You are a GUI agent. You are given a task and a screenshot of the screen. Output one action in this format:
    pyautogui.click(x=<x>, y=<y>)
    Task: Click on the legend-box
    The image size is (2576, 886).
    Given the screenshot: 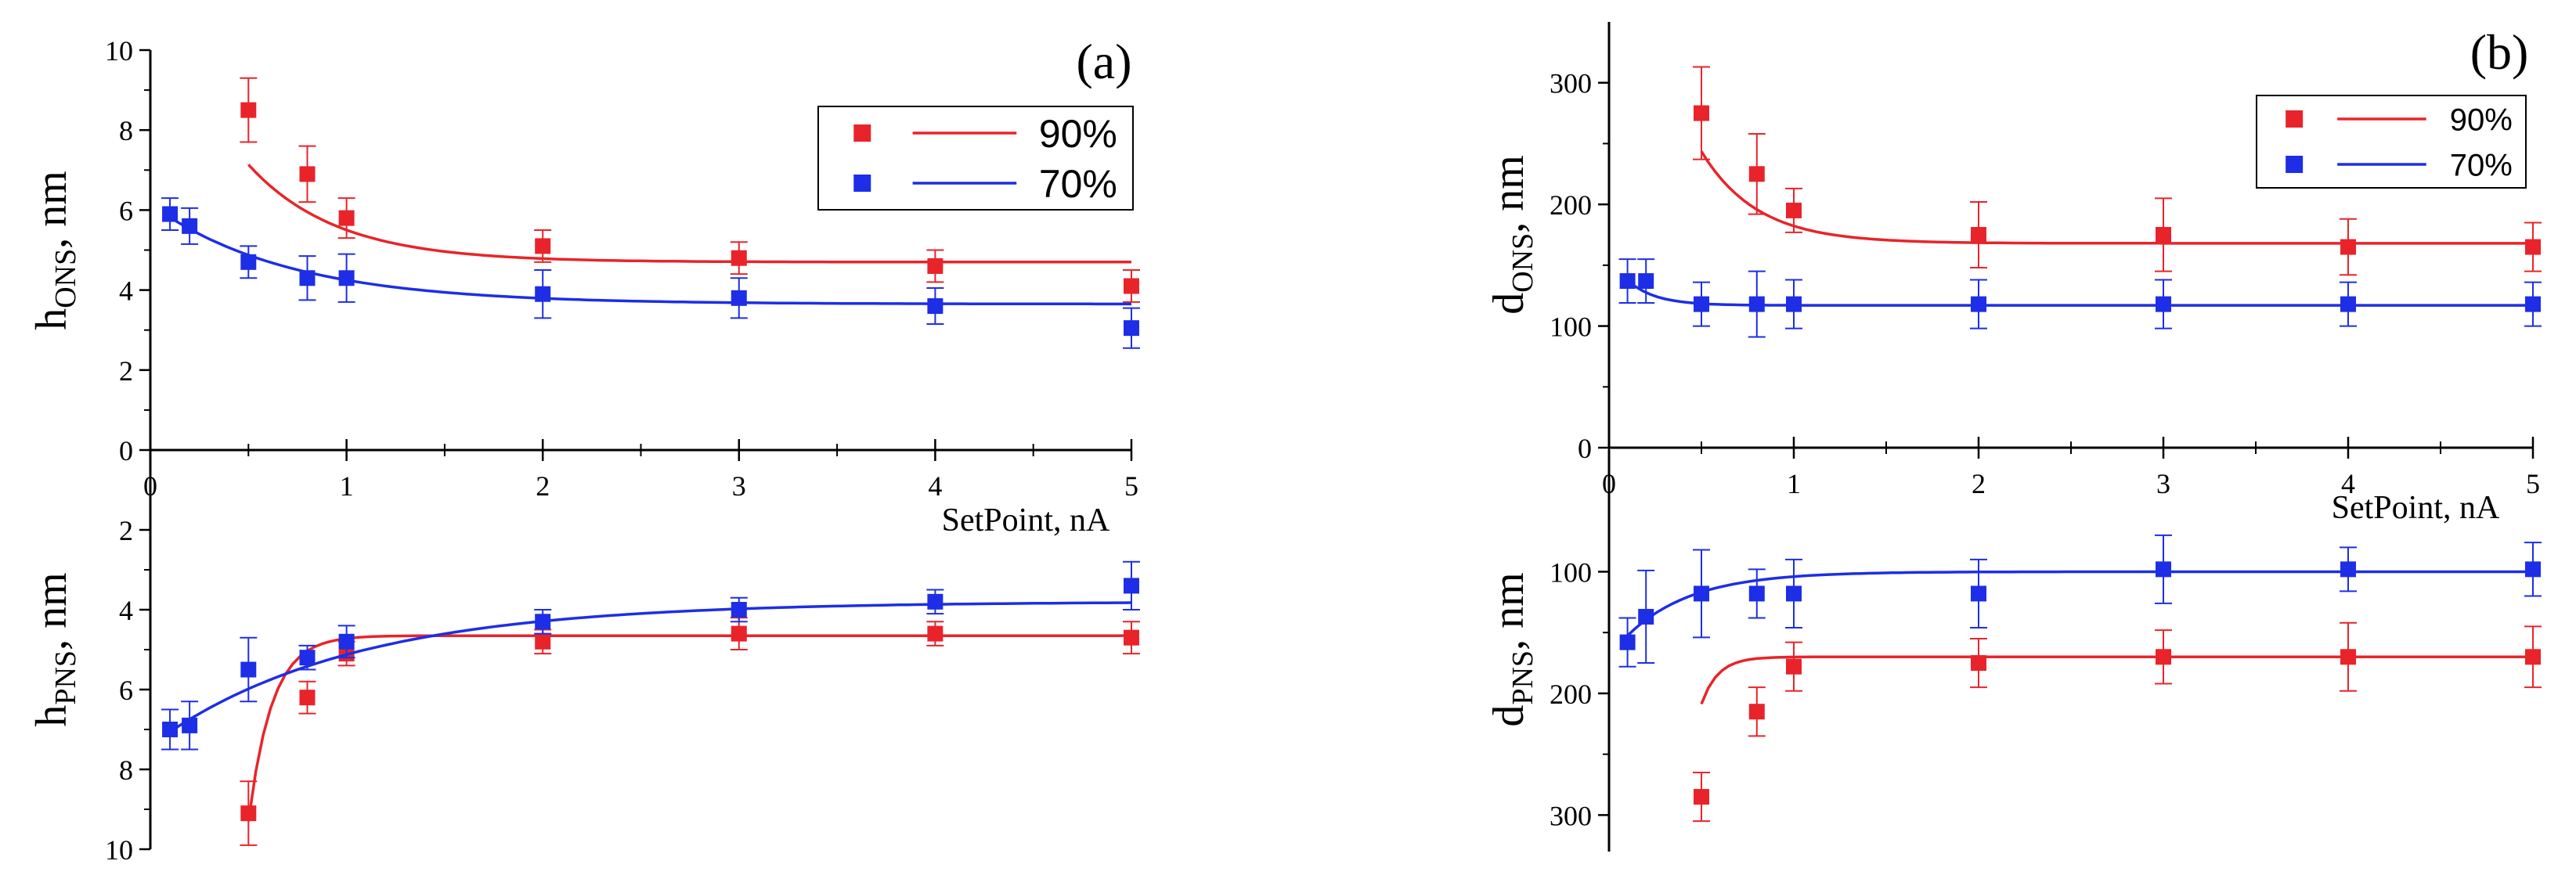 What is the action you would take?
    pyautogui.click(x=975, y=159)
    